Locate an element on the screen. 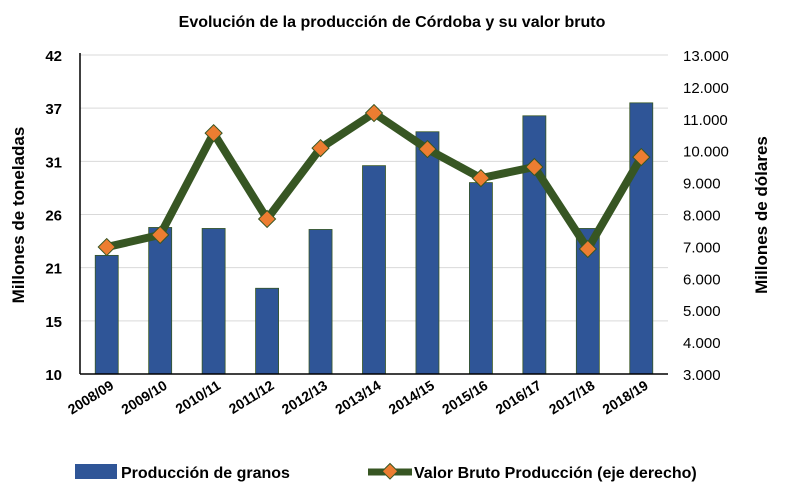 The height and width of the screenshot is (502, 785). y2-tick-label: 5.000 is located at coordinates (702, 311).